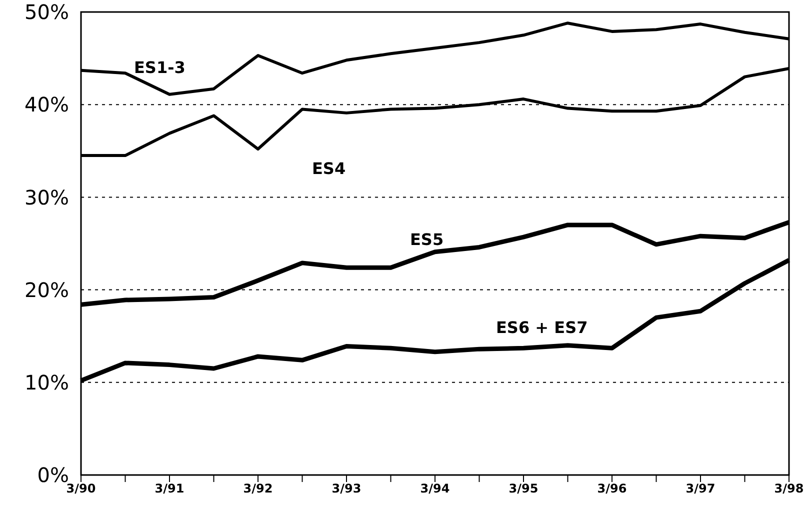 Image resolution: width=807 pixels, height=518 pixels. Describe the element at coordinates (160, 67) in the screenshot. I see `series-label: ES1-3` at that location.